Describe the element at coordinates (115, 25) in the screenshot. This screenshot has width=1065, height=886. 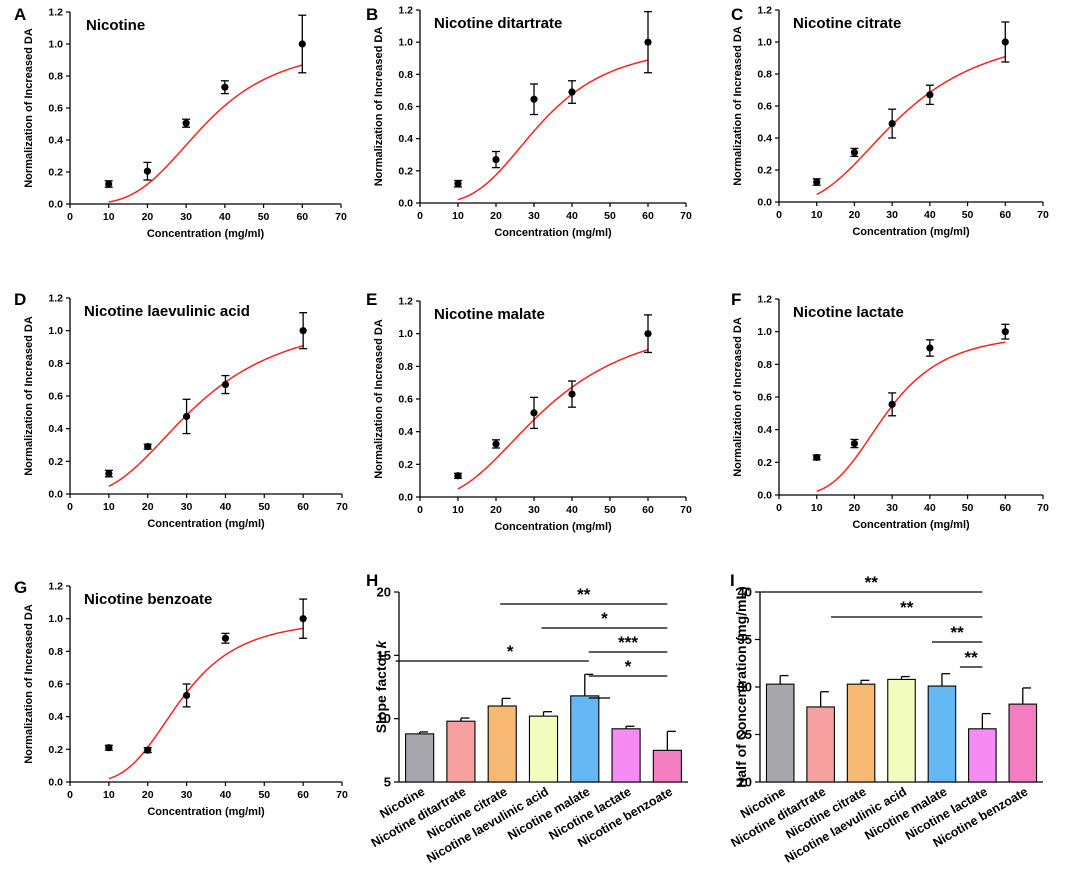
I see `panel-title: Nicotine` at that location.